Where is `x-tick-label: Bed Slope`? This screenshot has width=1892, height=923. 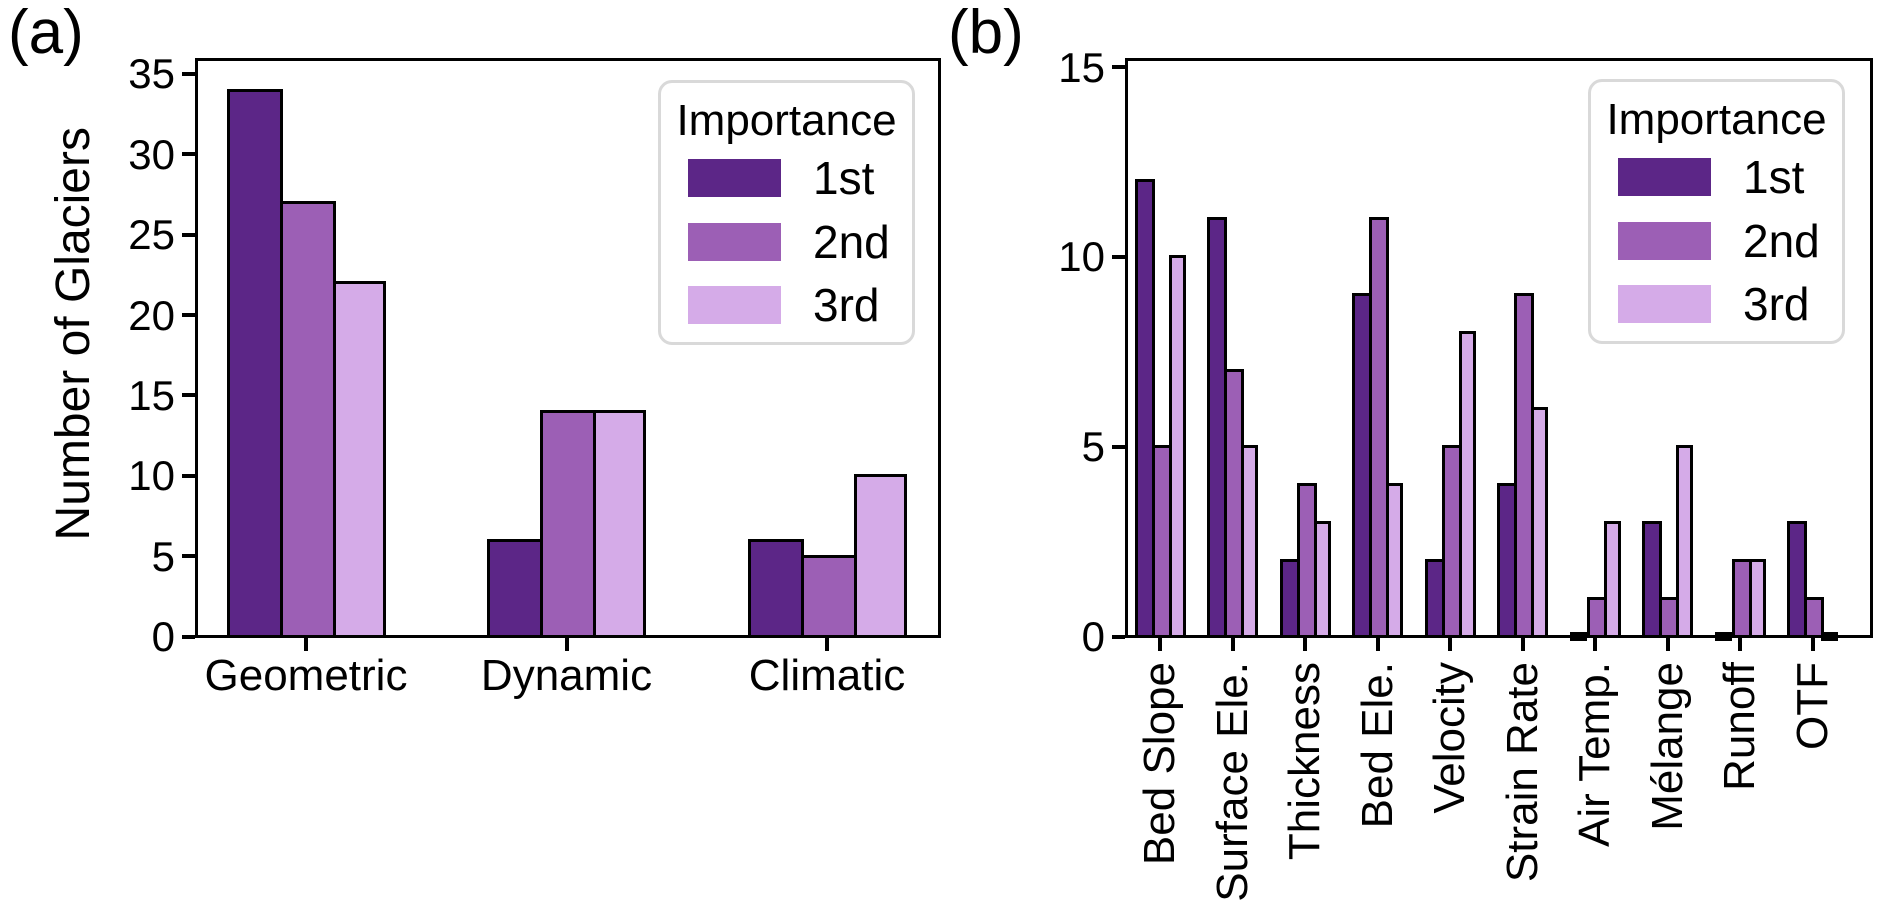
x-tick-label: Bed Slope is located at coordinates (1159, 764).